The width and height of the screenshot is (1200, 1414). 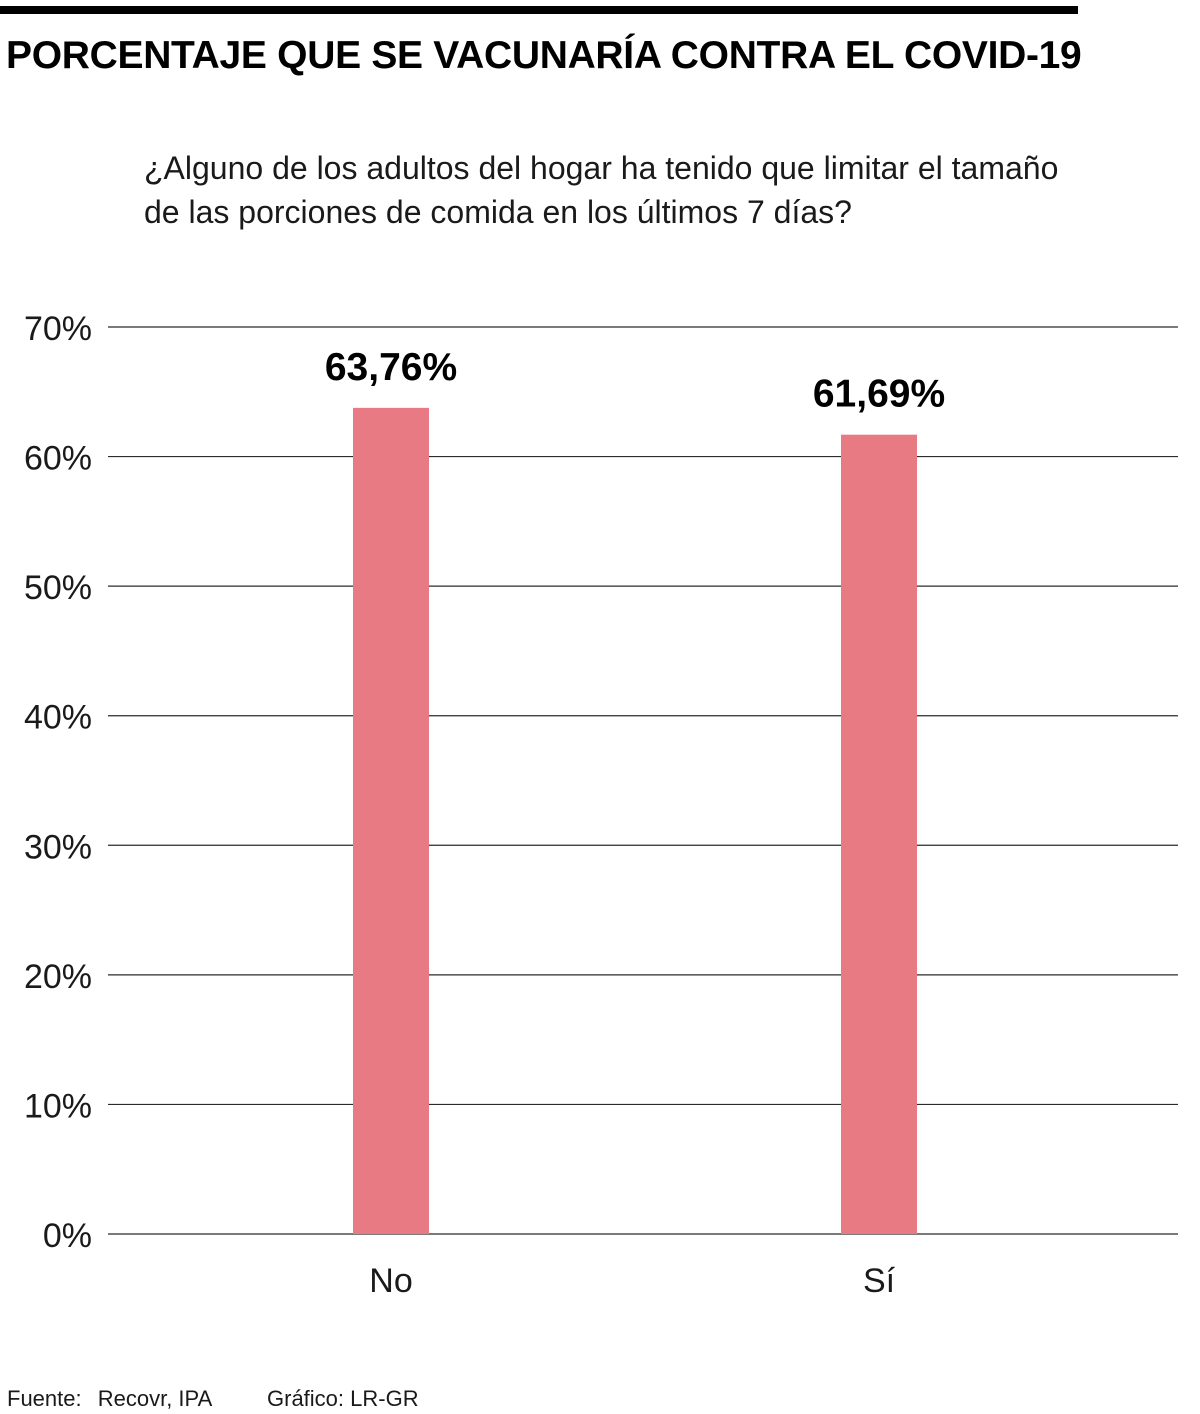 I want to click on data-label: 63,76%, so click(x=391, y=367).